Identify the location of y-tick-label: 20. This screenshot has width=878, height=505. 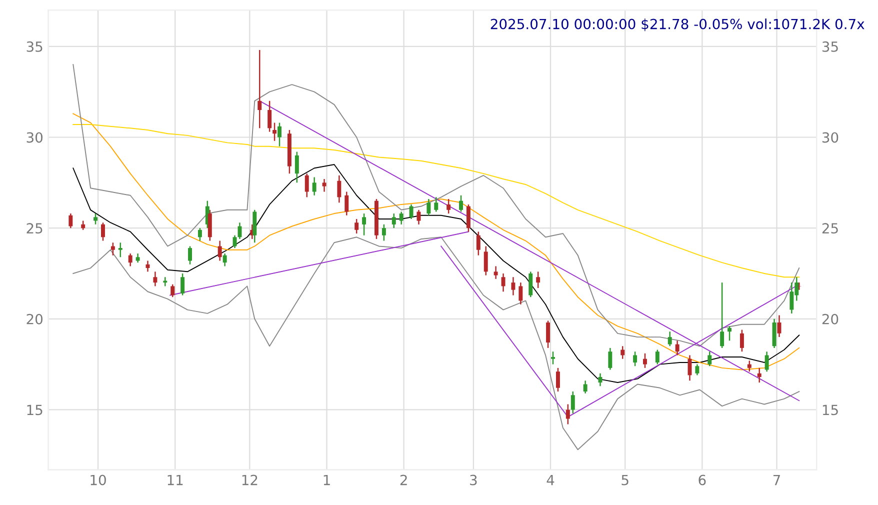
(34, 319).